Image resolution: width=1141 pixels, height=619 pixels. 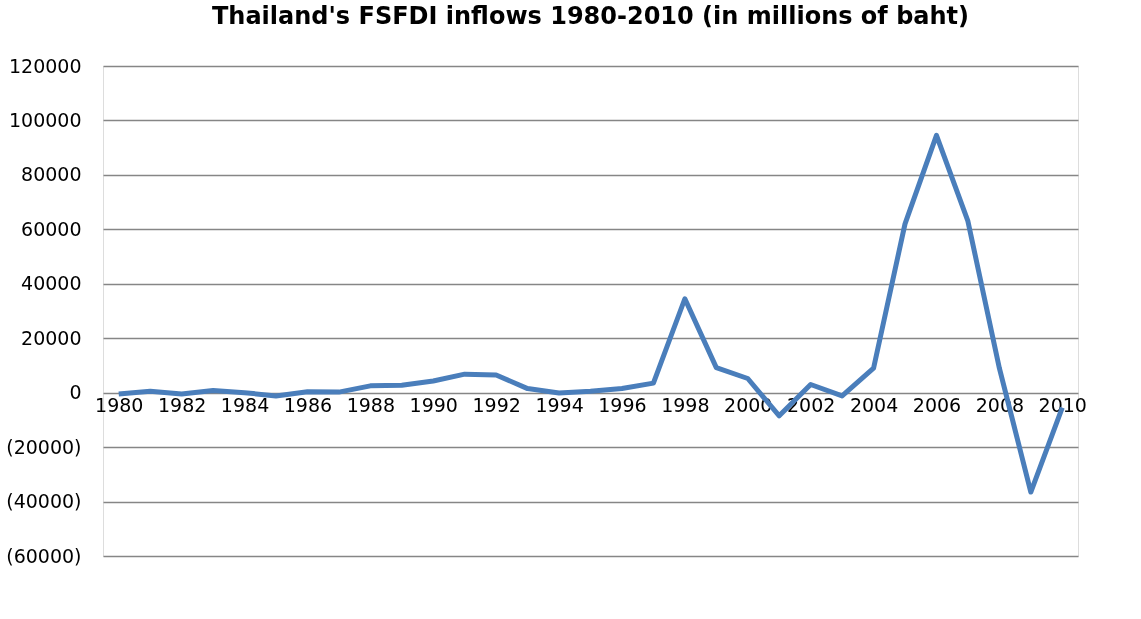 What do you see at coordinates (45, 65) in the screenshot?
I see `y-tick-label: 120000` at bounding box center [45, 65].